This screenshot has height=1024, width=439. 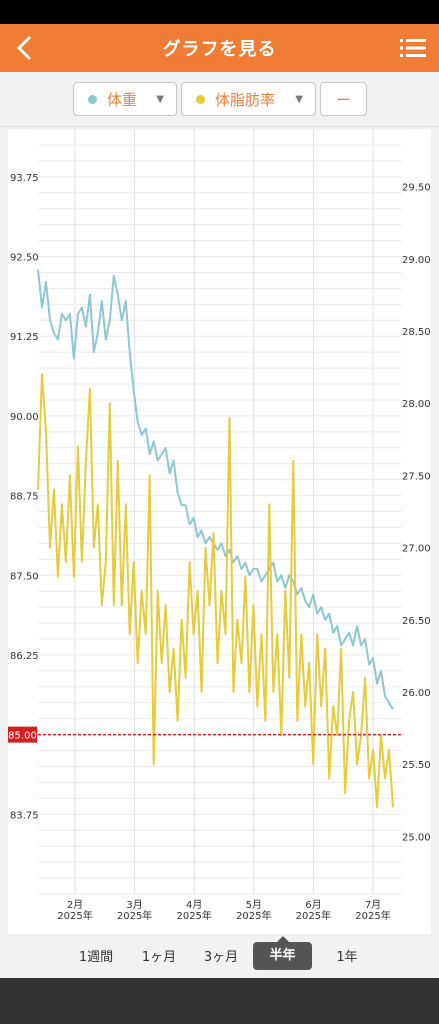 What do you see at coordinates (24, 417) in the screenshot?
I see `left-axis-tick-label: 90.00` at bounding box center [24, 417].